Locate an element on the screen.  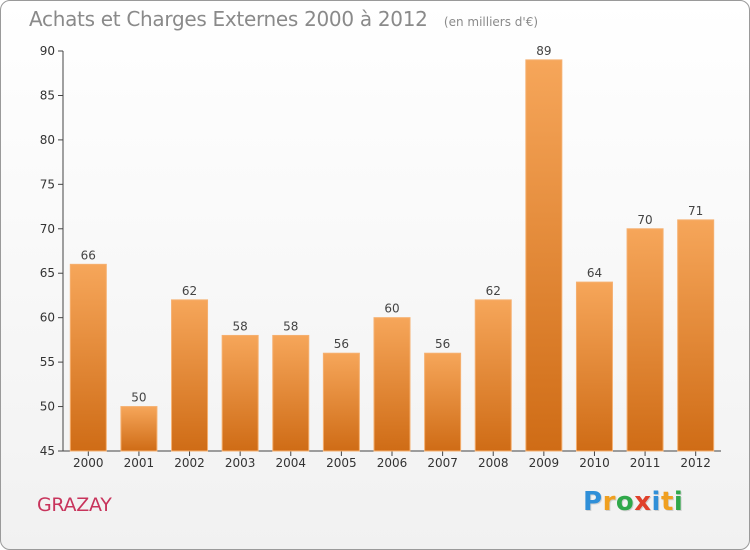
y-tick-label: 55 is located at coordinates (47, 362).